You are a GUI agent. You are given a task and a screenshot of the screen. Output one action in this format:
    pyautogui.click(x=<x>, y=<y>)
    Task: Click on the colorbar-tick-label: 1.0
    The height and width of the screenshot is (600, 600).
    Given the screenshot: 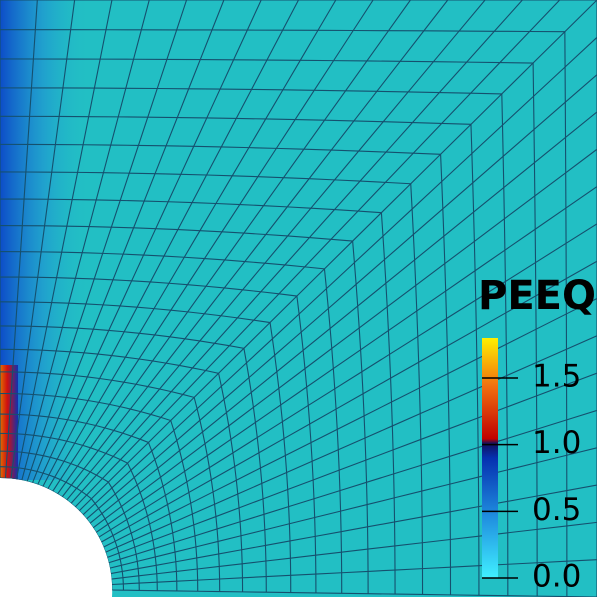 What is the action you would take?
    pyautogui.click(x=556, y=443)
    